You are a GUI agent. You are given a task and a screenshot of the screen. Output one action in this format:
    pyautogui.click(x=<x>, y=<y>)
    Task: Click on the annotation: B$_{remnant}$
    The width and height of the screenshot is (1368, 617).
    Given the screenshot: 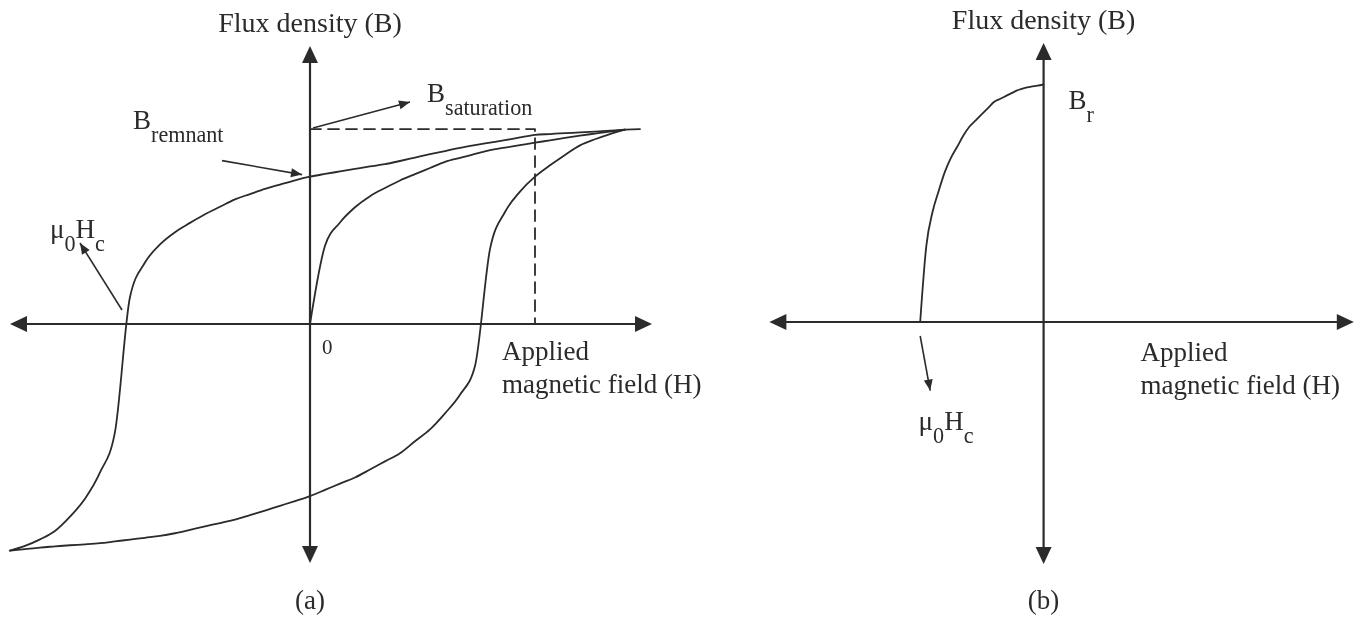 What is the action you would take?
    pyautogui.click(x=179, y=125)
    